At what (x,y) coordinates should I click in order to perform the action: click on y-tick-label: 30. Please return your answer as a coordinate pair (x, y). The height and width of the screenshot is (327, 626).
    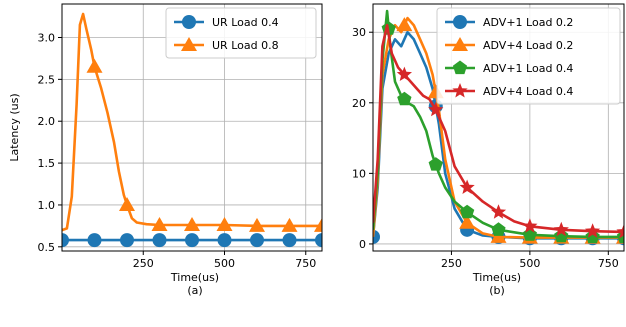
    Looking at the image, I should click on (359, 32).